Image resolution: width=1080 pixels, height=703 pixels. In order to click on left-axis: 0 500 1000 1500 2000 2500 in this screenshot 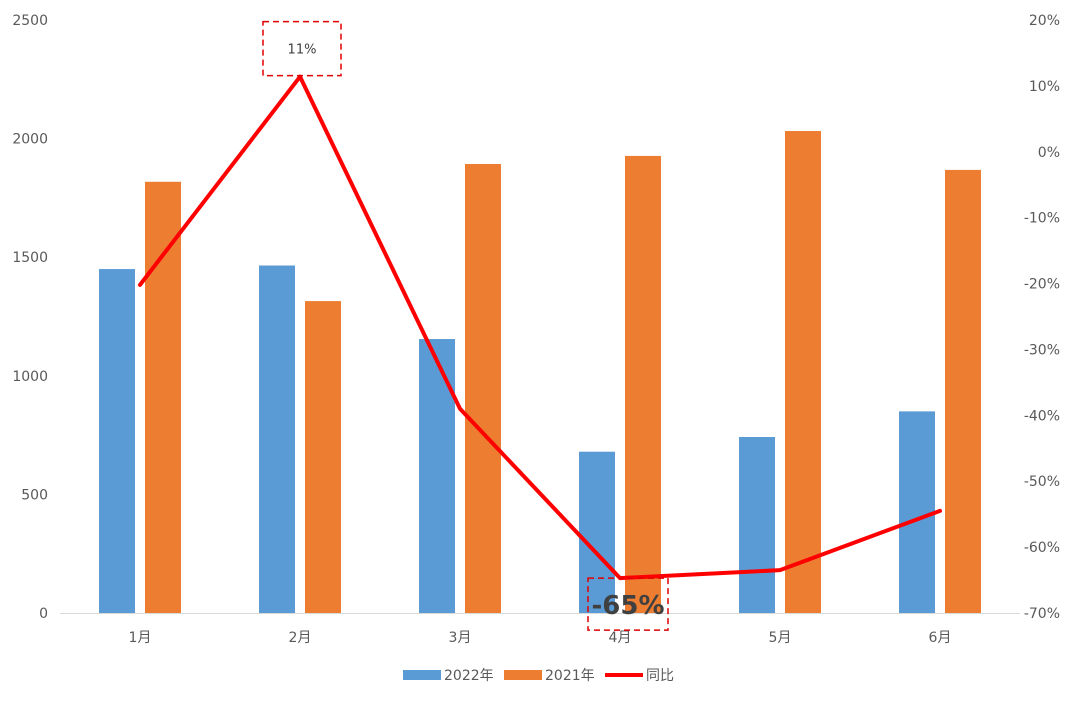, I will do `click(30, 317)`.